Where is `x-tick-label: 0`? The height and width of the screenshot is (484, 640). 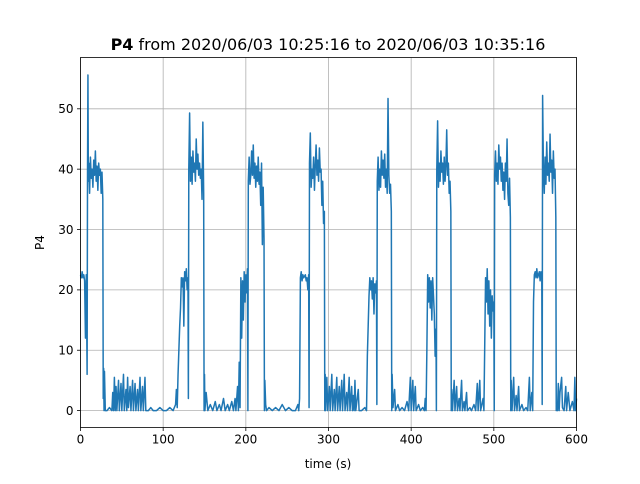
x-tick-label: 0 is located at coordinates (81, 440).